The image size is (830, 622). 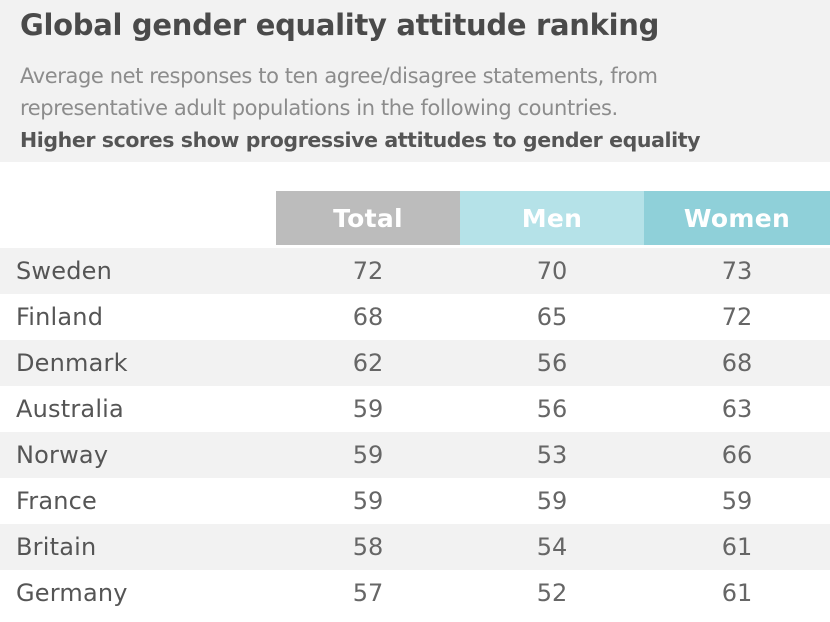 I want to click on table-row: Sweden 72 70 73, so click(x=415, y=271).